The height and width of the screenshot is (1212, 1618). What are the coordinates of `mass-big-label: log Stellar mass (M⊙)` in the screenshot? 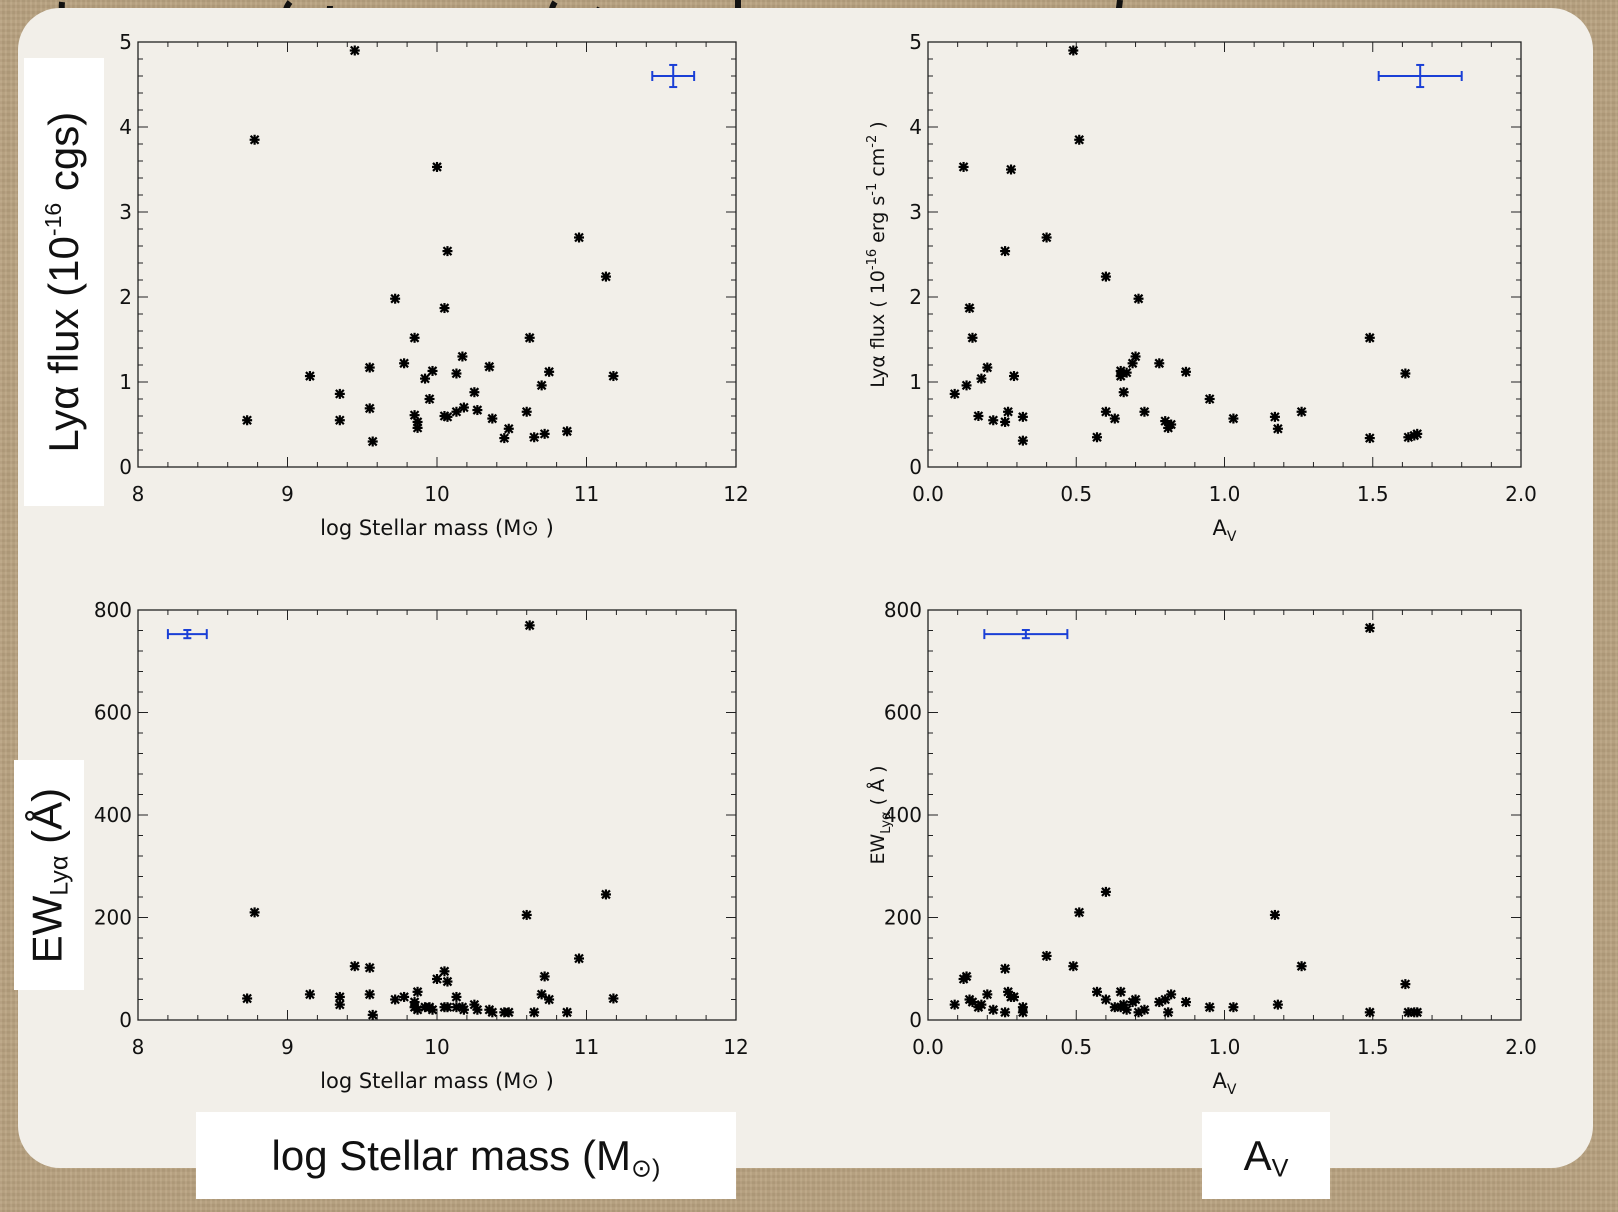 It's located at (466, 1155).